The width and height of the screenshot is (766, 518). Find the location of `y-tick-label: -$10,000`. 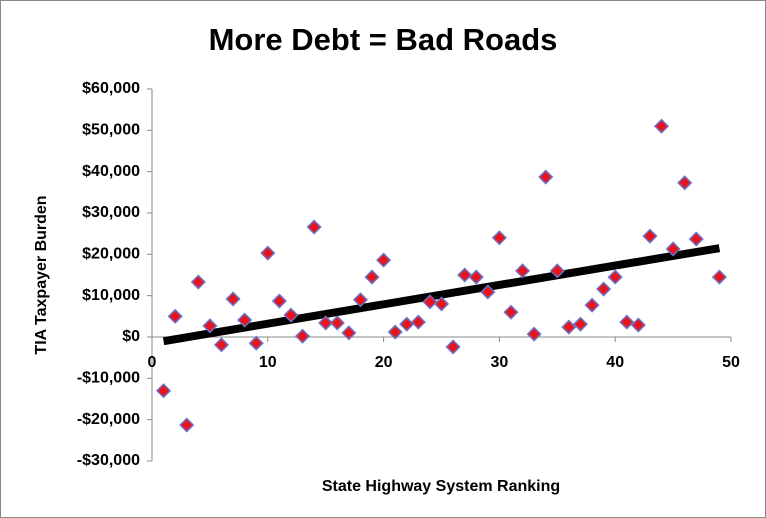

y-tick-label: -$10,000 is located at coordinates (108, 378).